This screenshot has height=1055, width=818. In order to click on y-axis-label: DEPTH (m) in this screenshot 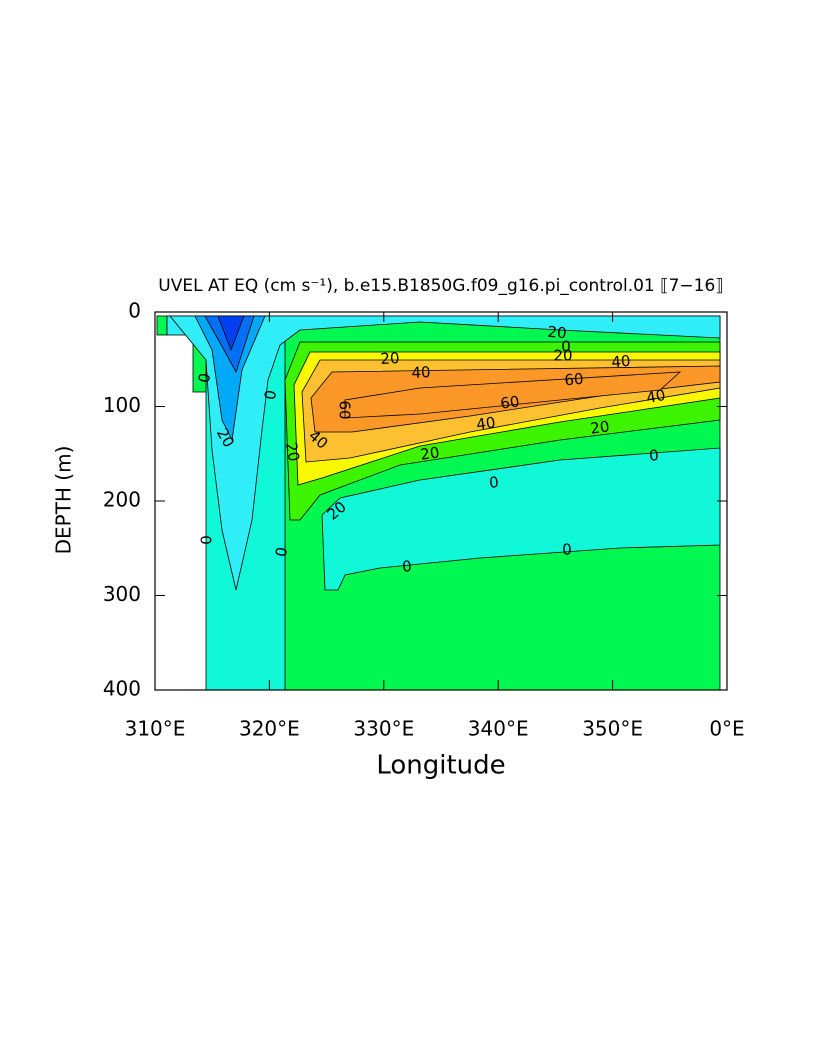, I will do `click(64, 500)`.